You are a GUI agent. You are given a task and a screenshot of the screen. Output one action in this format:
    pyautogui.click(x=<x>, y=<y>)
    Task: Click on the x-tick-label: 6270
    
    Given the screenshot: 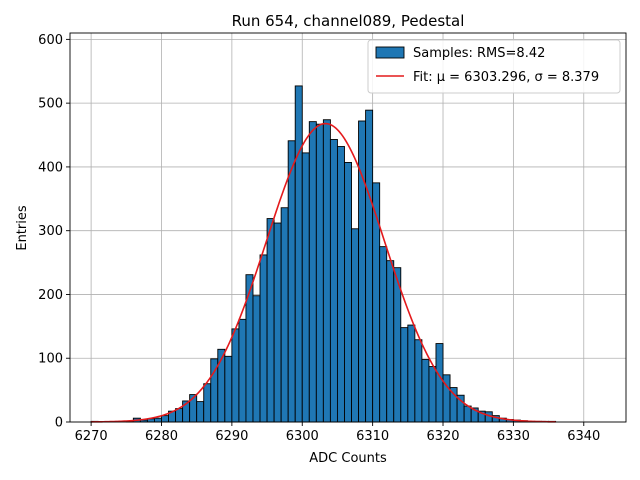 What is the action you would take?
    pyautogui.click(x=91, y=436)
    